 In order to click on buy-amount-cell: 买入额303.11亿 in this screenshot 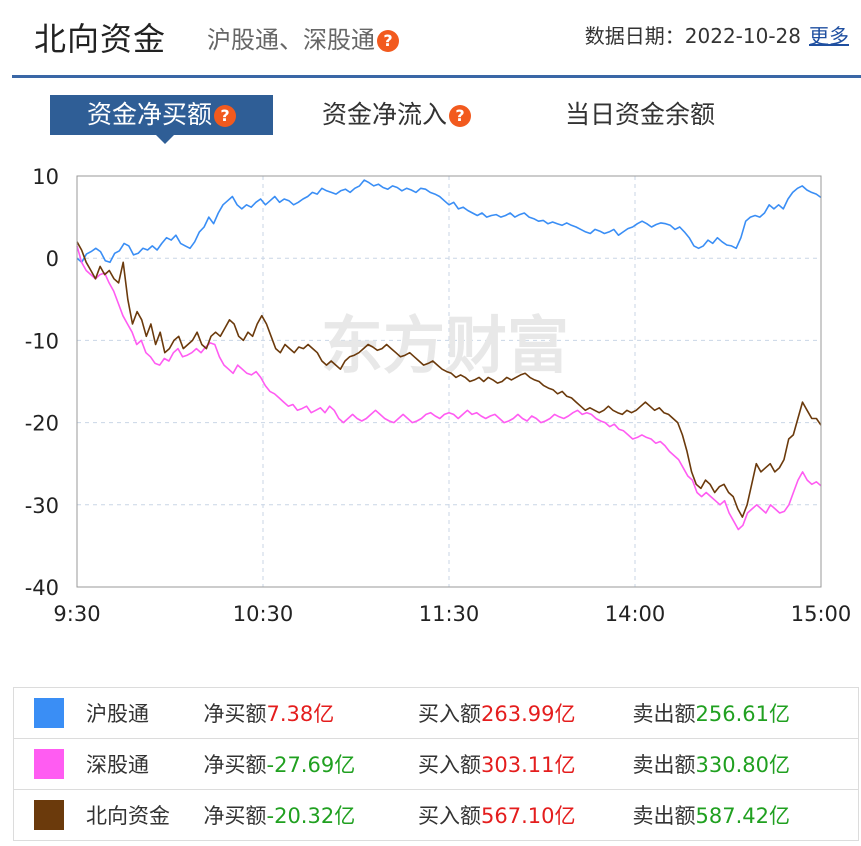, I will do `click(525, 764)`.